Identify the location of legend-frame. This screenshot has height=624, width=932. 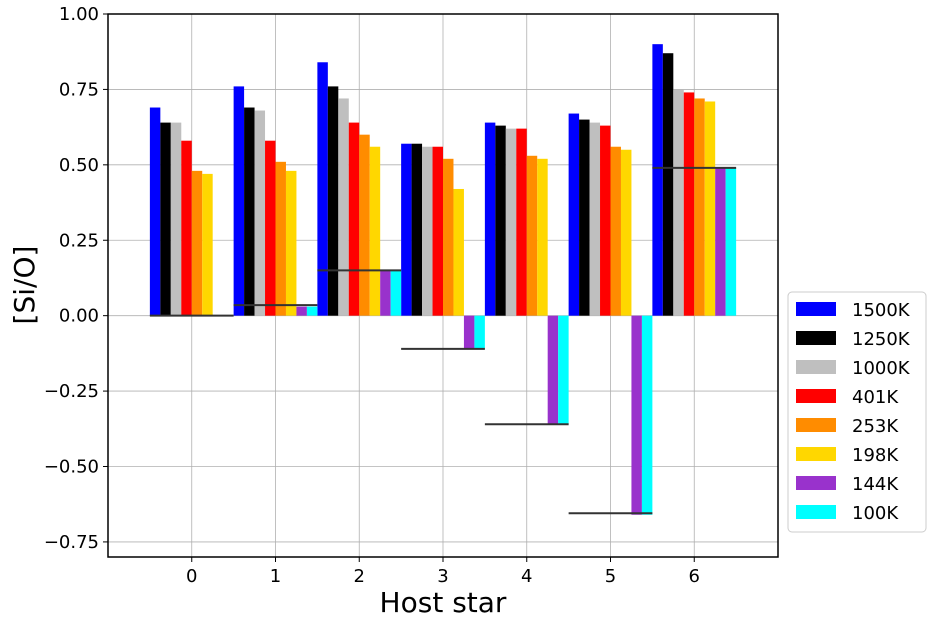
(857, 412).